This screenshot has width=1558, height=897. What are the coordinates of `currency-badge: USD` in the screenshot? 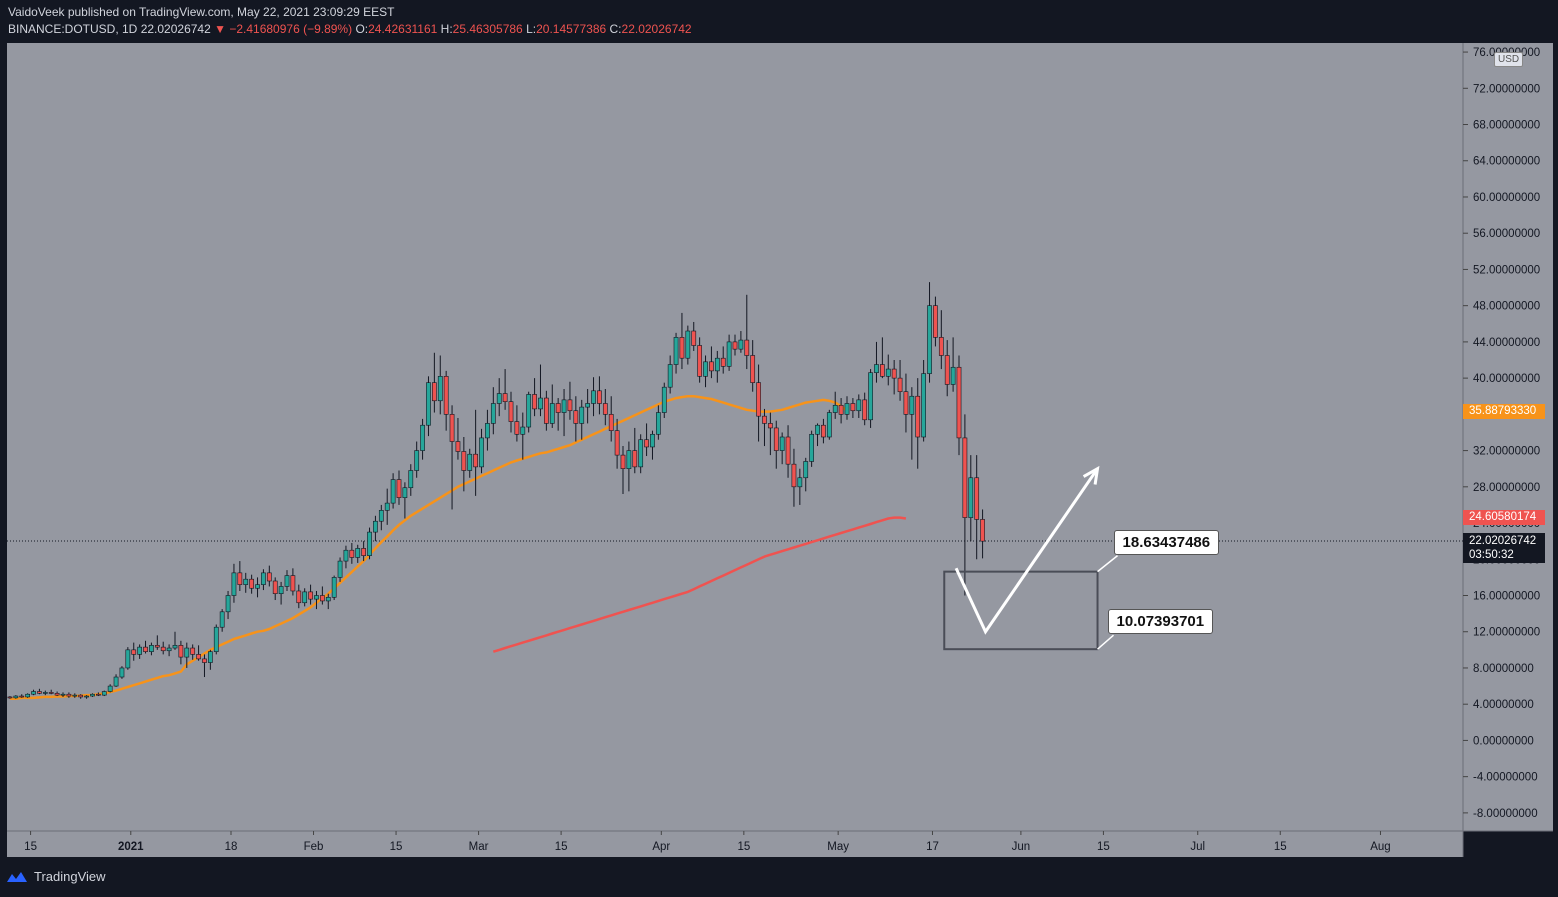 It's located at (1509, 59).